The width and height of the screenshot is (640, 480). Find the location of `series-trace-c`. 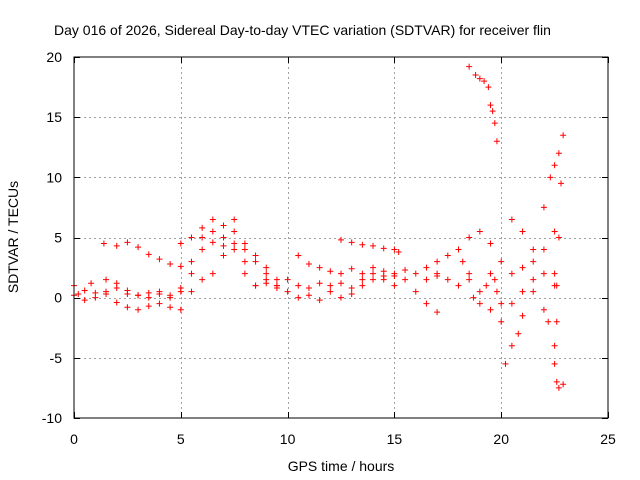

series-trace-c is located at coordinates (129, 288).